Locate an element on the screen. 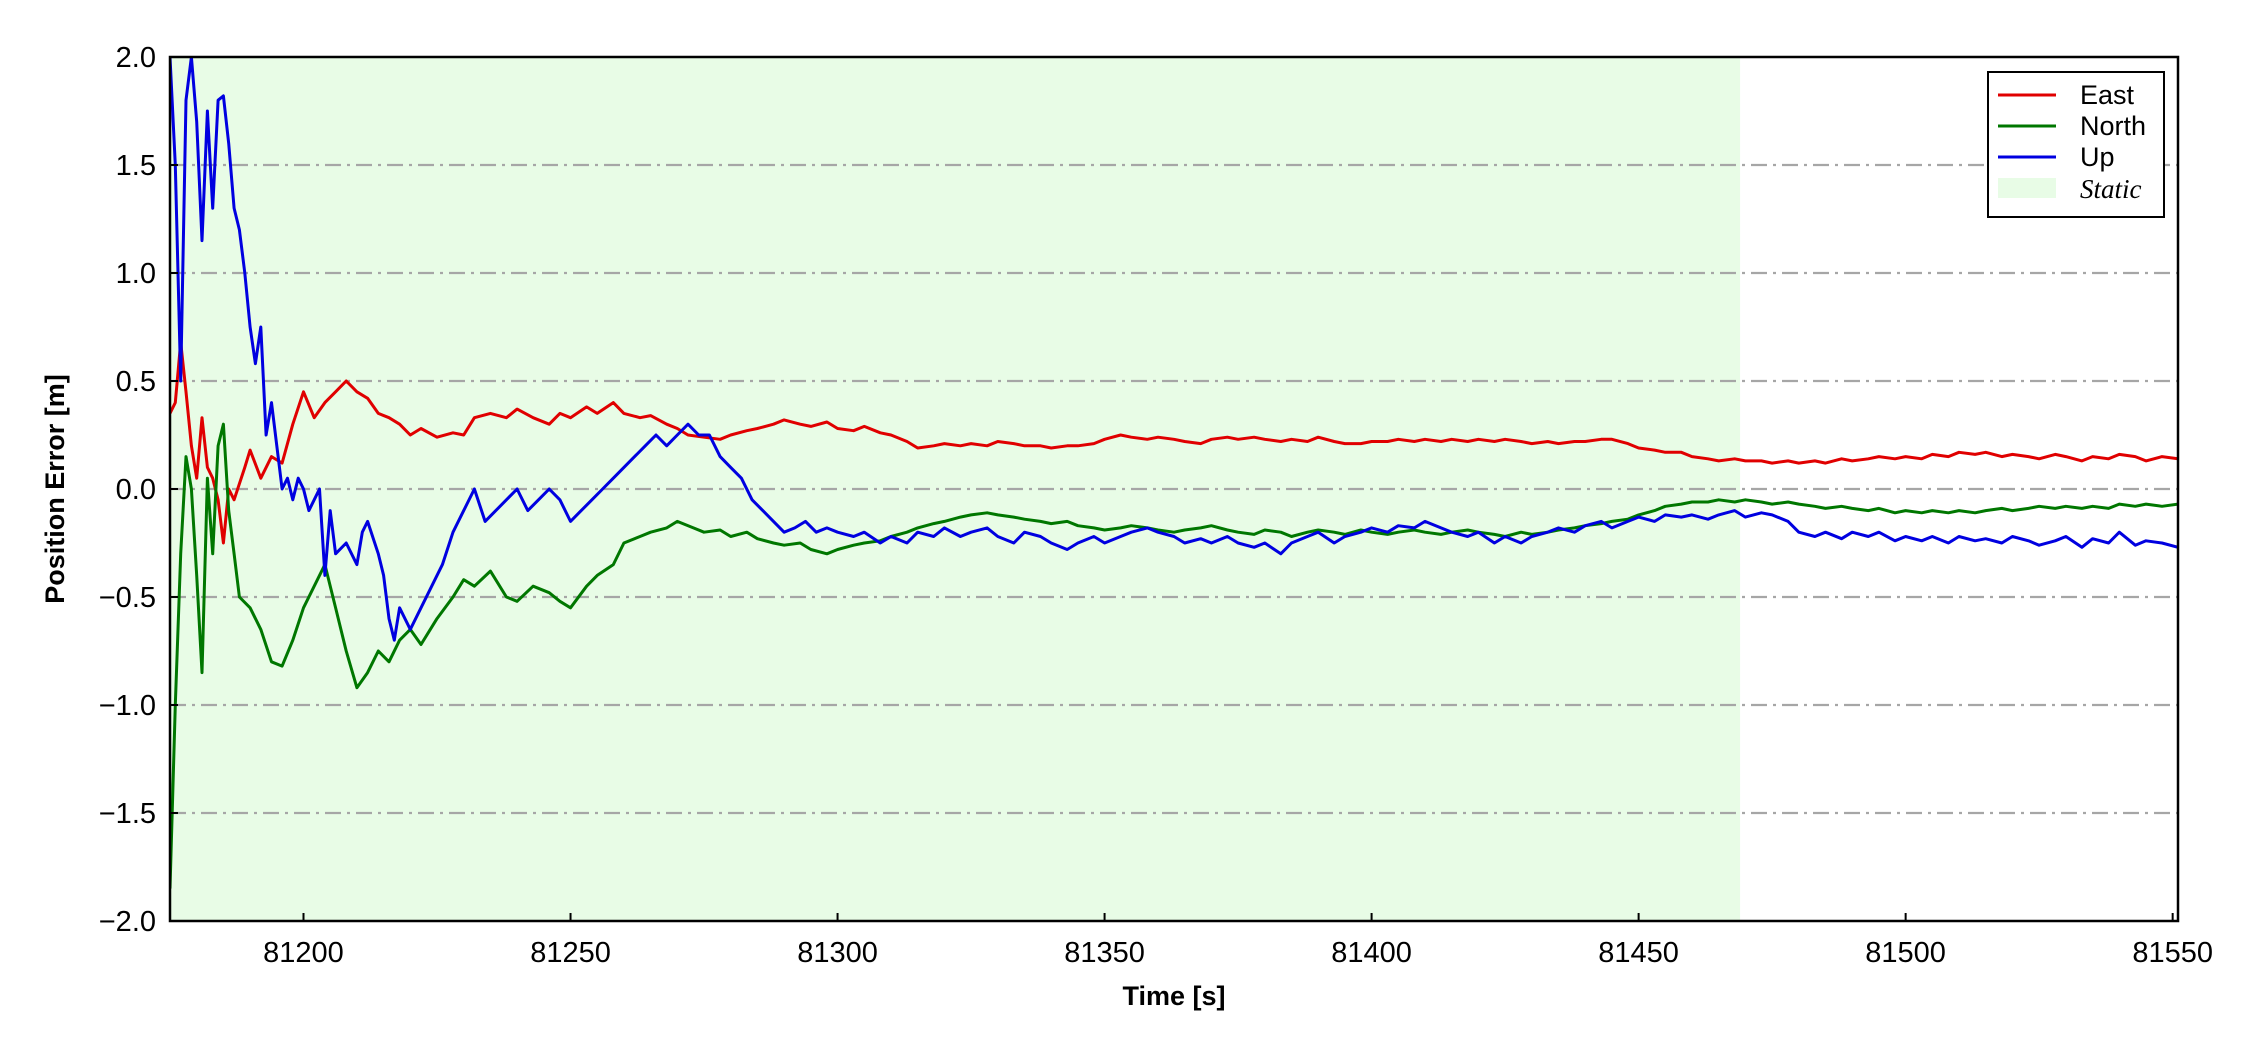  x-tick-label: 81450 is located at coordinates (1638, 953).